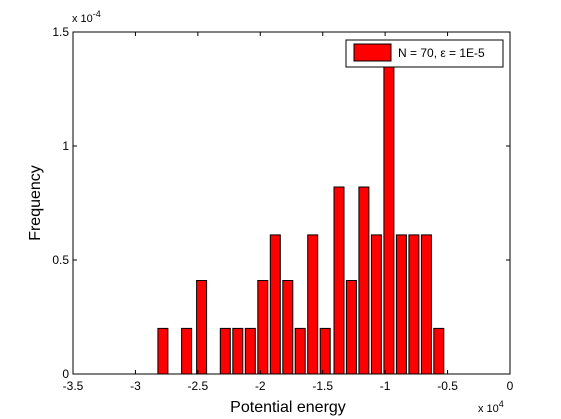  What do you see at coordinates (288, 407) in the screenshot?
I see `x-axis-label: Potential energy` at bounding box center [288, 407].